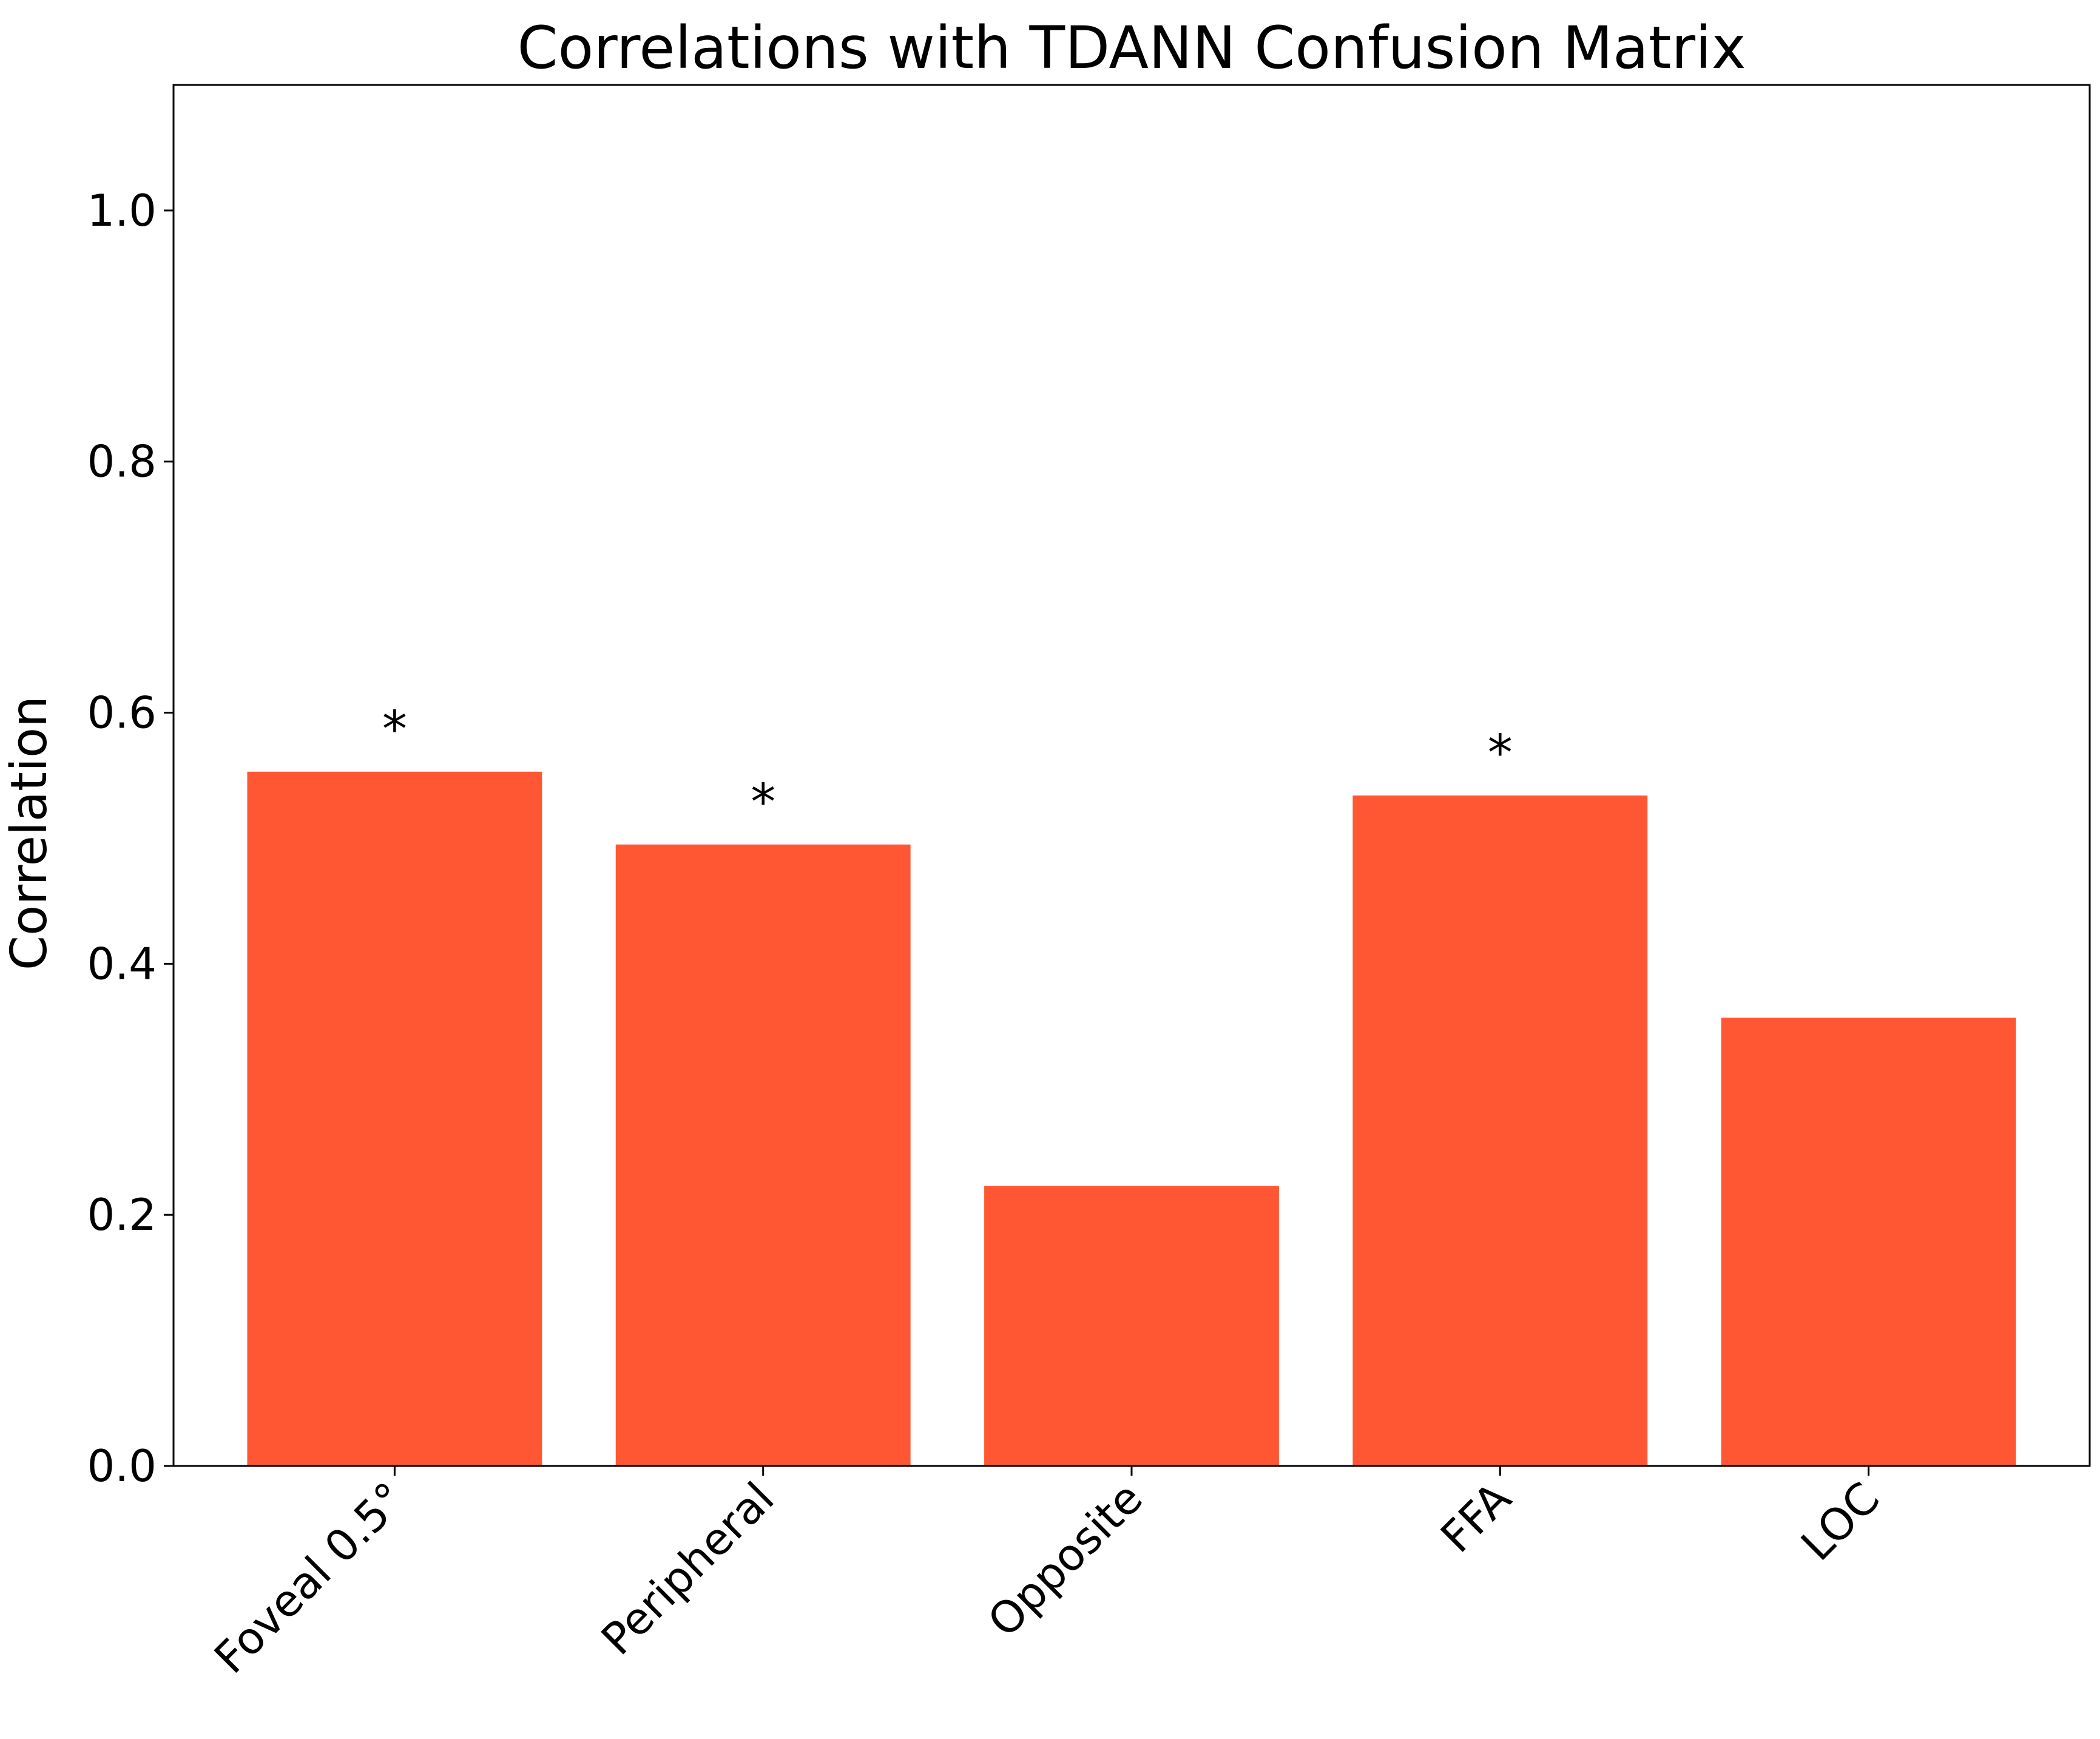 The image size is (2100, 1739). What do you see at coordinates (130, 838) in the screenshot?
I see `y-axis: 0.0 0.2 0.4 0.6 0.8 1.0` at bounding box center [130, 838].